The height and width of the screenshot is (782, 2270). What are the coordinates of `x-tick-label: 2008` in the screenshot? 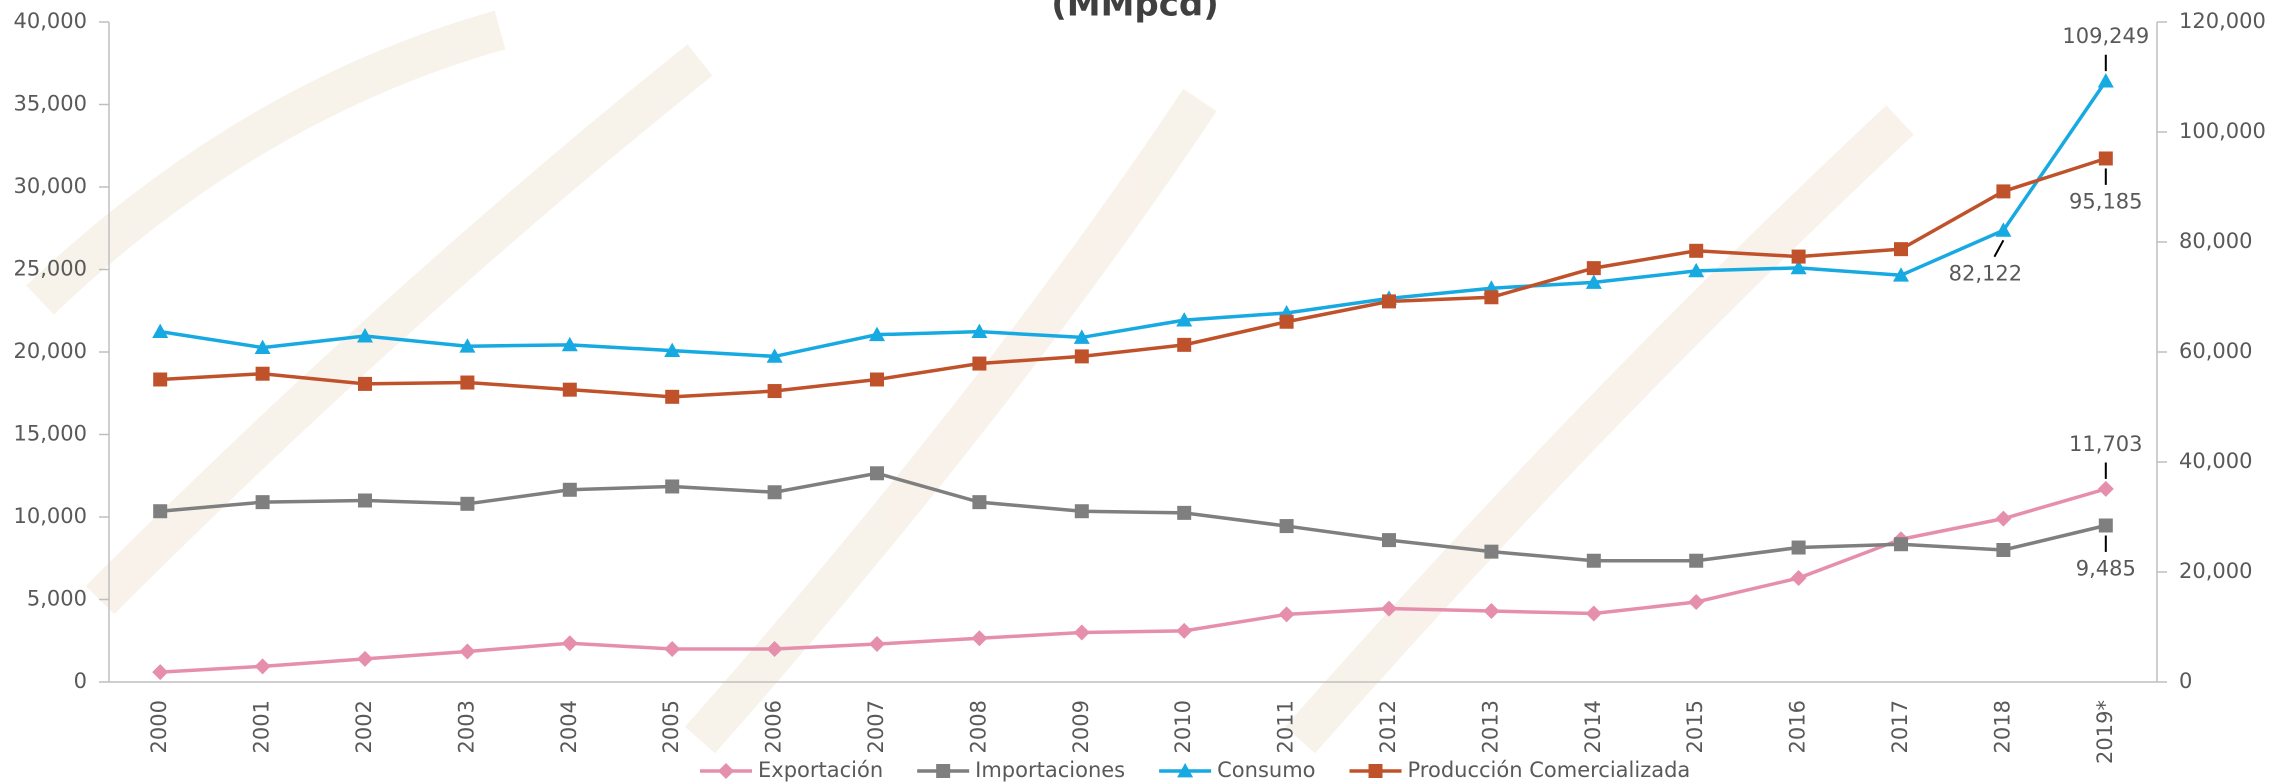 It's located at (978, 726).